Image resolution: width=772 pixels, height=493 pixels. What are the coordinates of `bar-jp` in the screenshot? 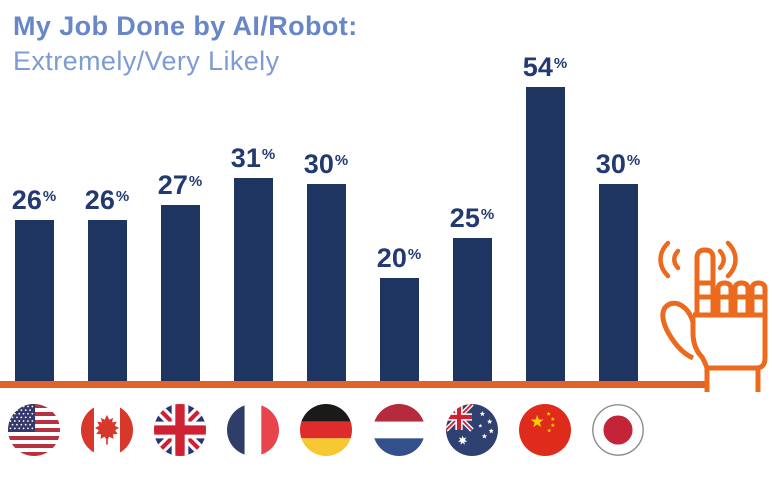 It's located at (618, 283).